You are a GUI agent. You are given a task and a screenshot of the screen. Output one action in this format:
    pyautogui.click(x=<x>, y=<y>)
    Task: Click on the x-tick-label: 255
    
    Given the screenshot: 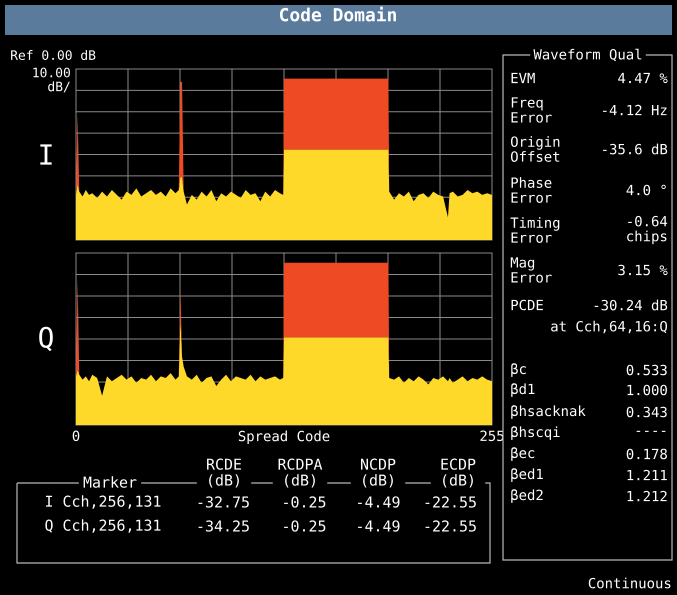 What is the action you would take?
    pyautogui.click(x=492, y=436)
    